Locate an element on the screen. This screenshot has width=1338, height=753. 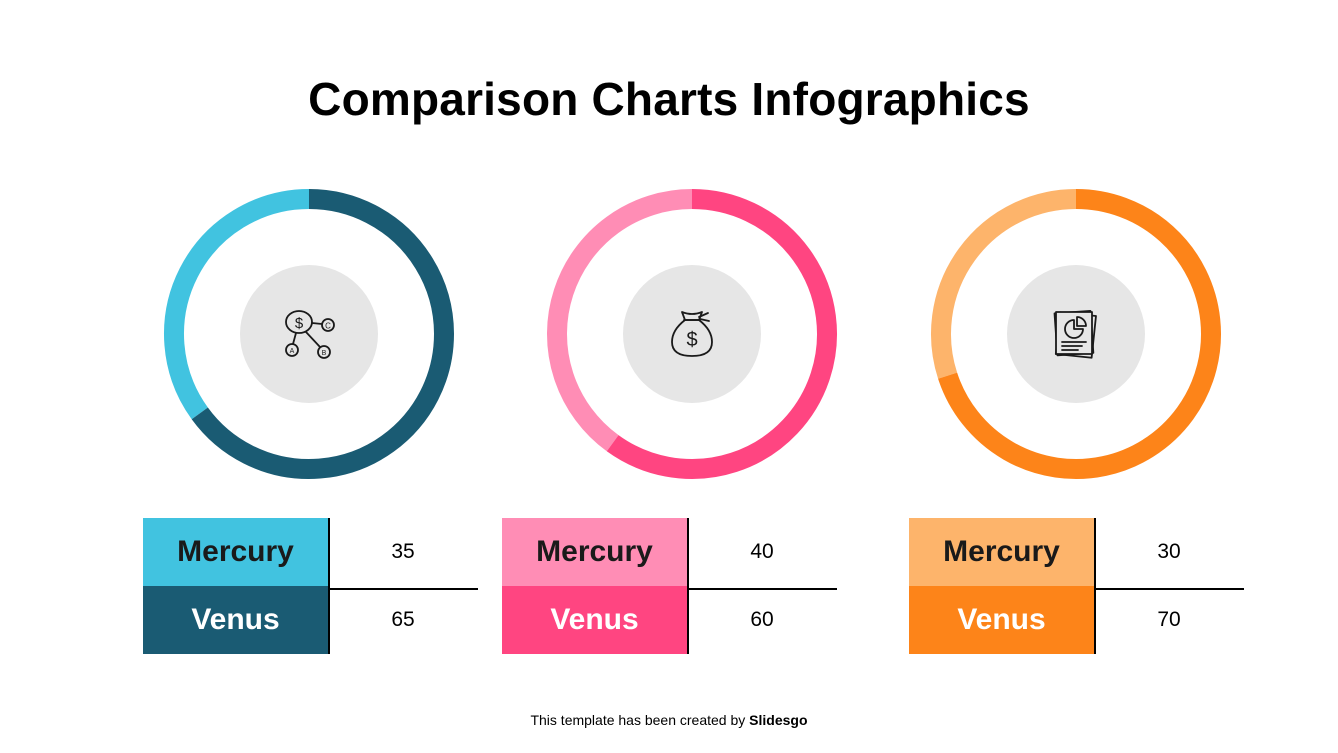
donut-svg-2: $ is located at coordinates (692, 334).